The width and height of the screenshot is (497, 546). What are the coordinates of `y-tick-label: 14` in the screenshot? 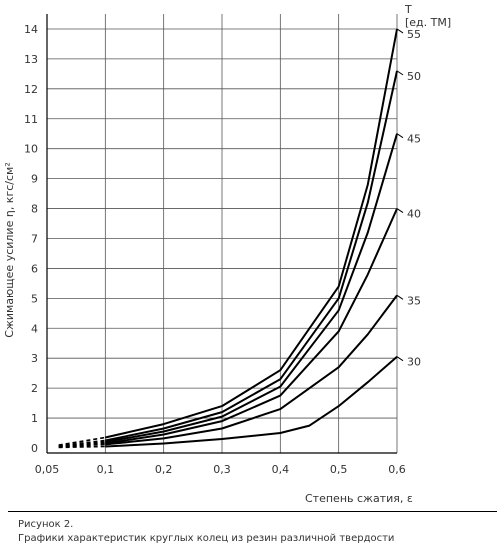 It's located at (31, 29).